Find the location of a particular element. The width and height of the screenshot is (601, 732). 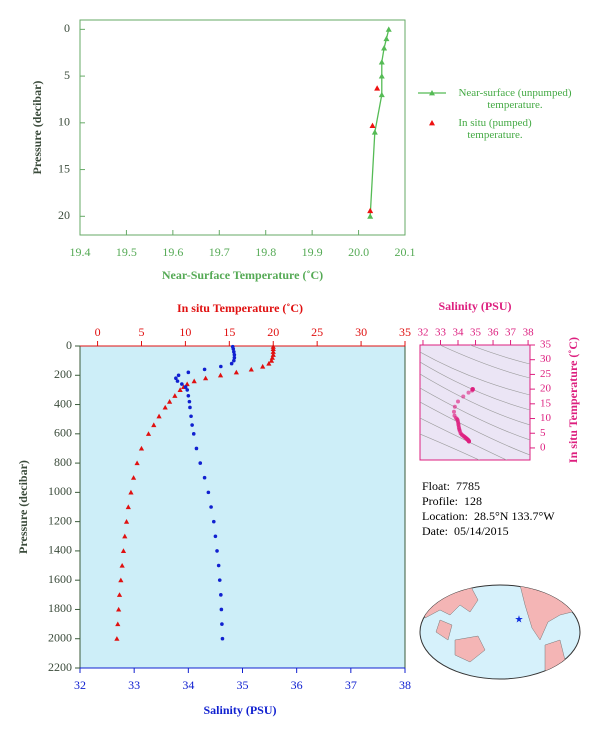

density-contours is located at coordinates (475, 402).